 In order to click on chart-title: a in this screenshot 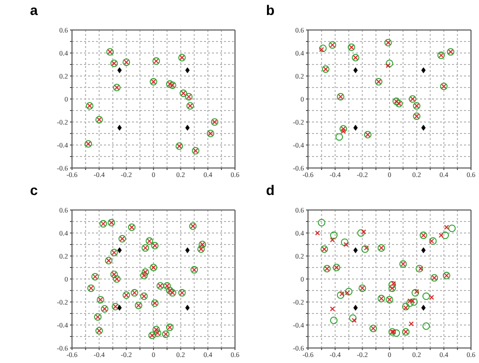, I will do `click(34, 10)`.